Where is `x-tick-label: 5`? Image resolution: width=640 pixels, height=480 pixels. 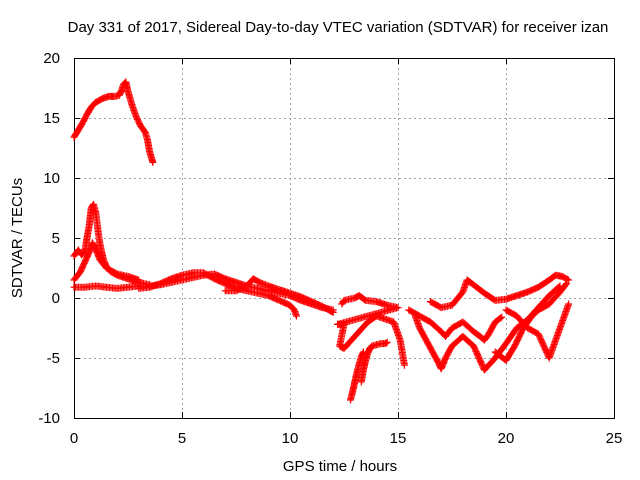 x-tick-label: 5 is located at coordinates (182, 438).